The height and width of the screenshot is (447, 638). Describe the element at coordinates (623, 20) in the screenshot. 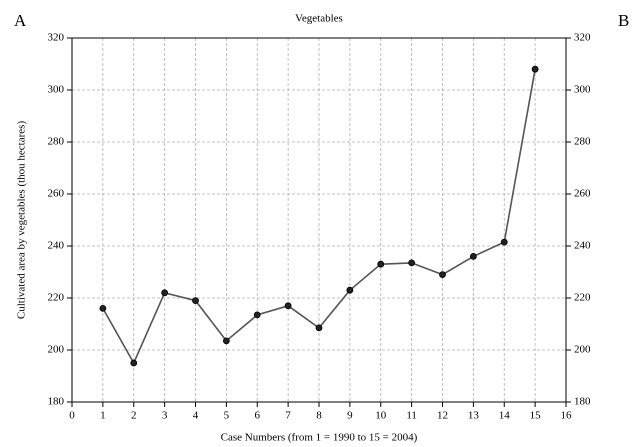

I see `panel-label: B` at that location.